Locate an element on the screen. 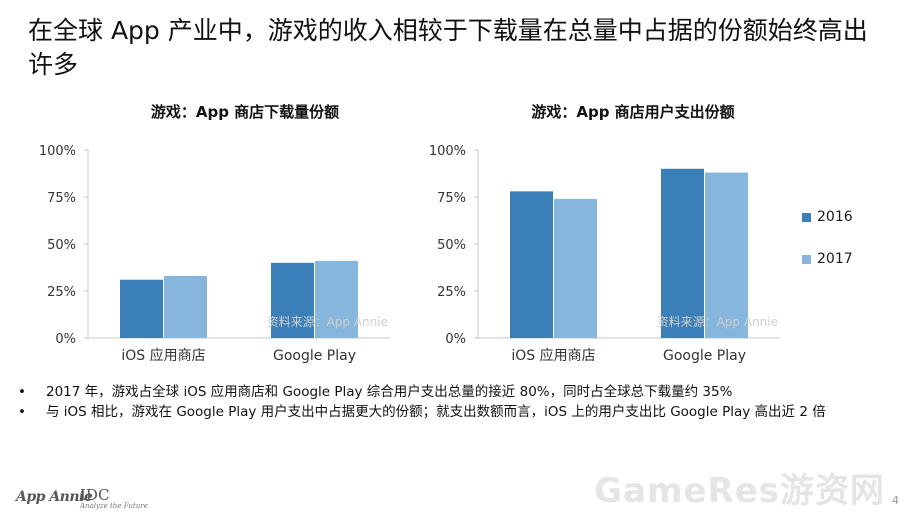 The image size is (911, 518). legend-swatch-2017 is located at coordinates (806, 259).